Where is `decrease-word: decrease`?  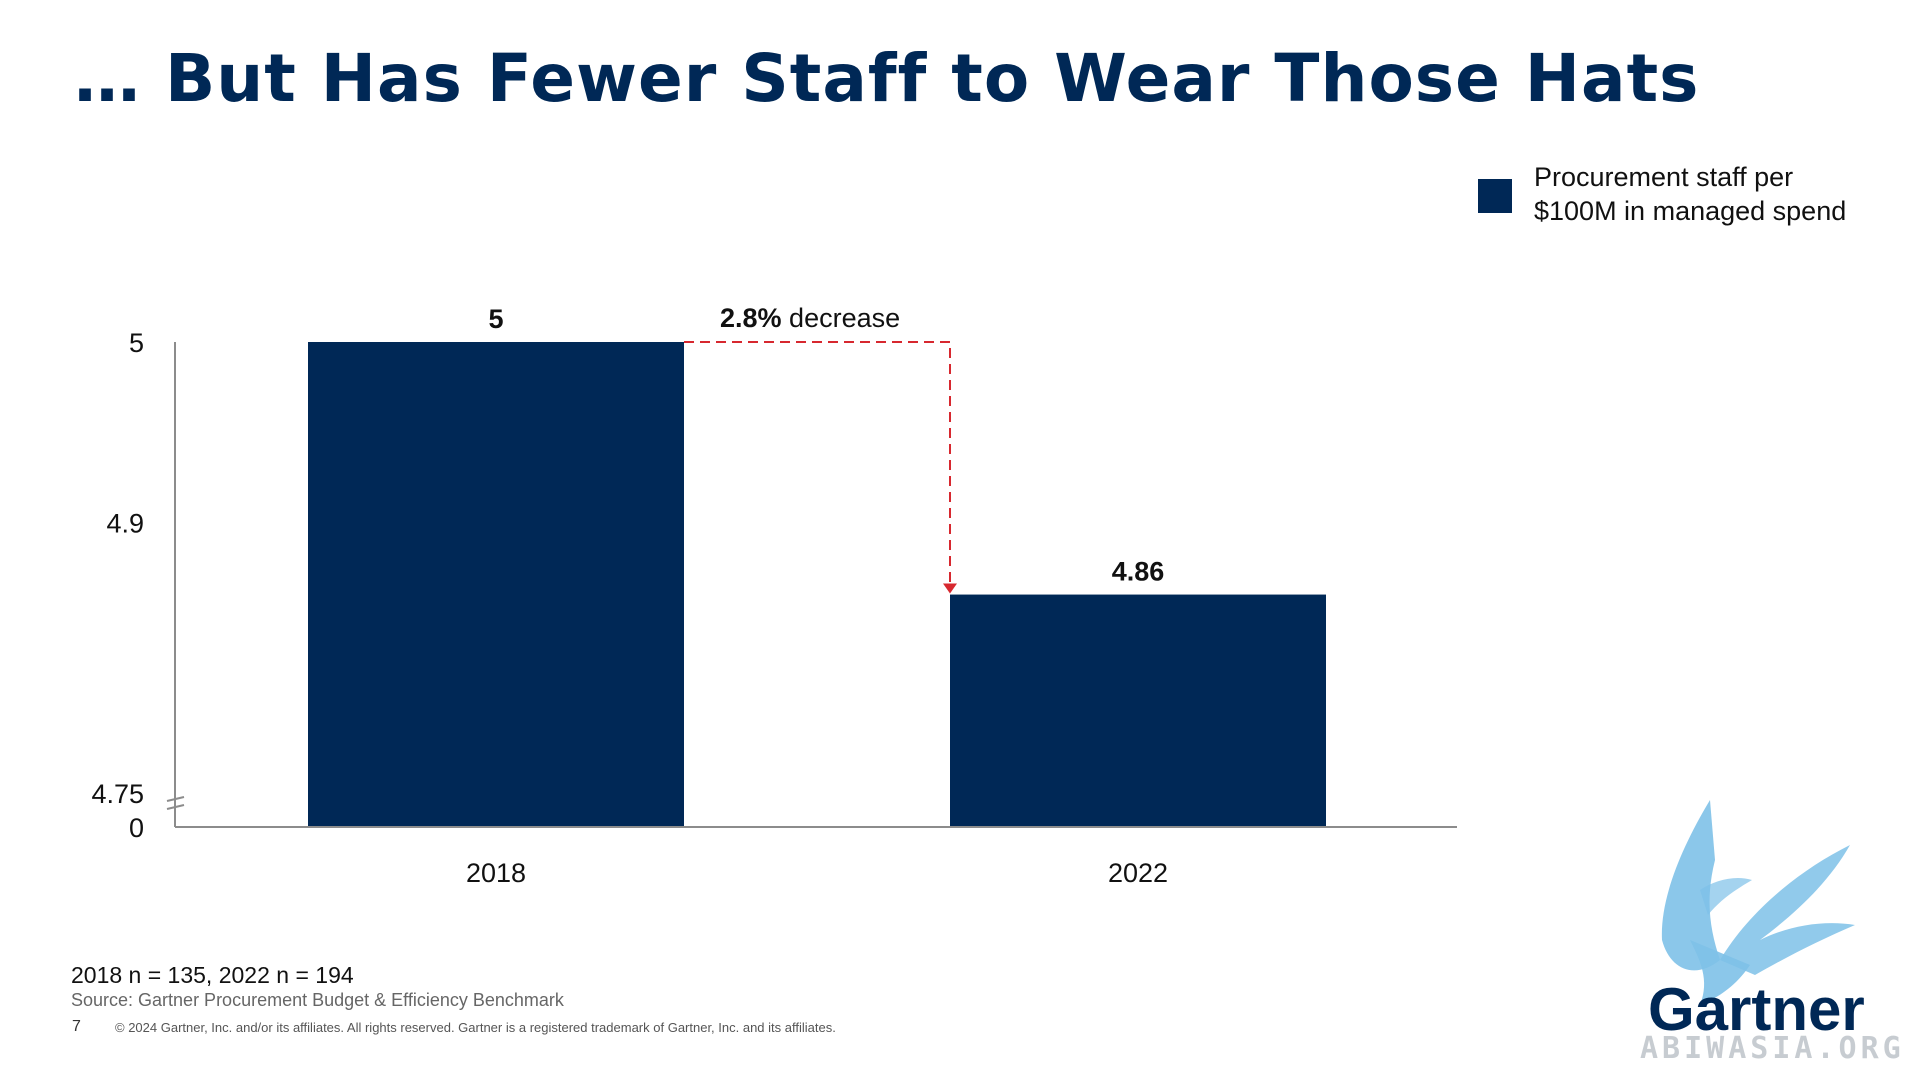
decrease-word: decrease is located at coordinates (841, 318).